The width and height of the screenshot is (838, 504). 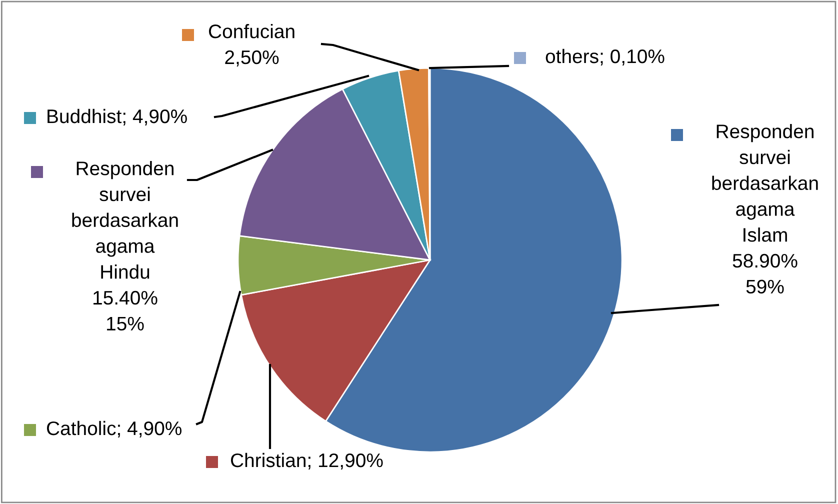 I want to click on legend-label: Catholic; 4,90%, so click(x=114, y=429).